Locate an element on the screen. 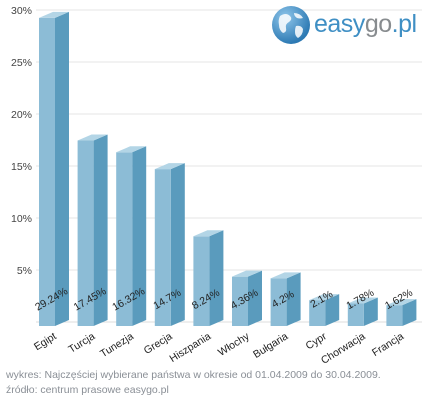 The image size is (425, 400). category-label: Francja is located at coordinates (388, 344).